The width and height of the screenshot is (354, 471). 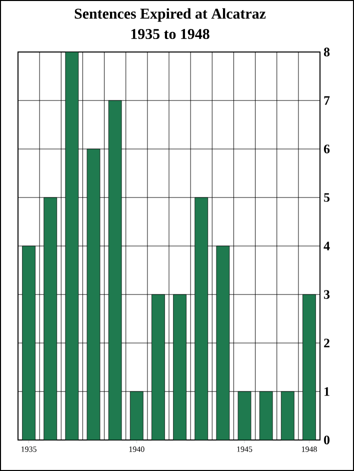 What do you see at coordinates (327, 246) in the screenshot?
I see `y-tick-label: 4` at bounding box center [327, 246].